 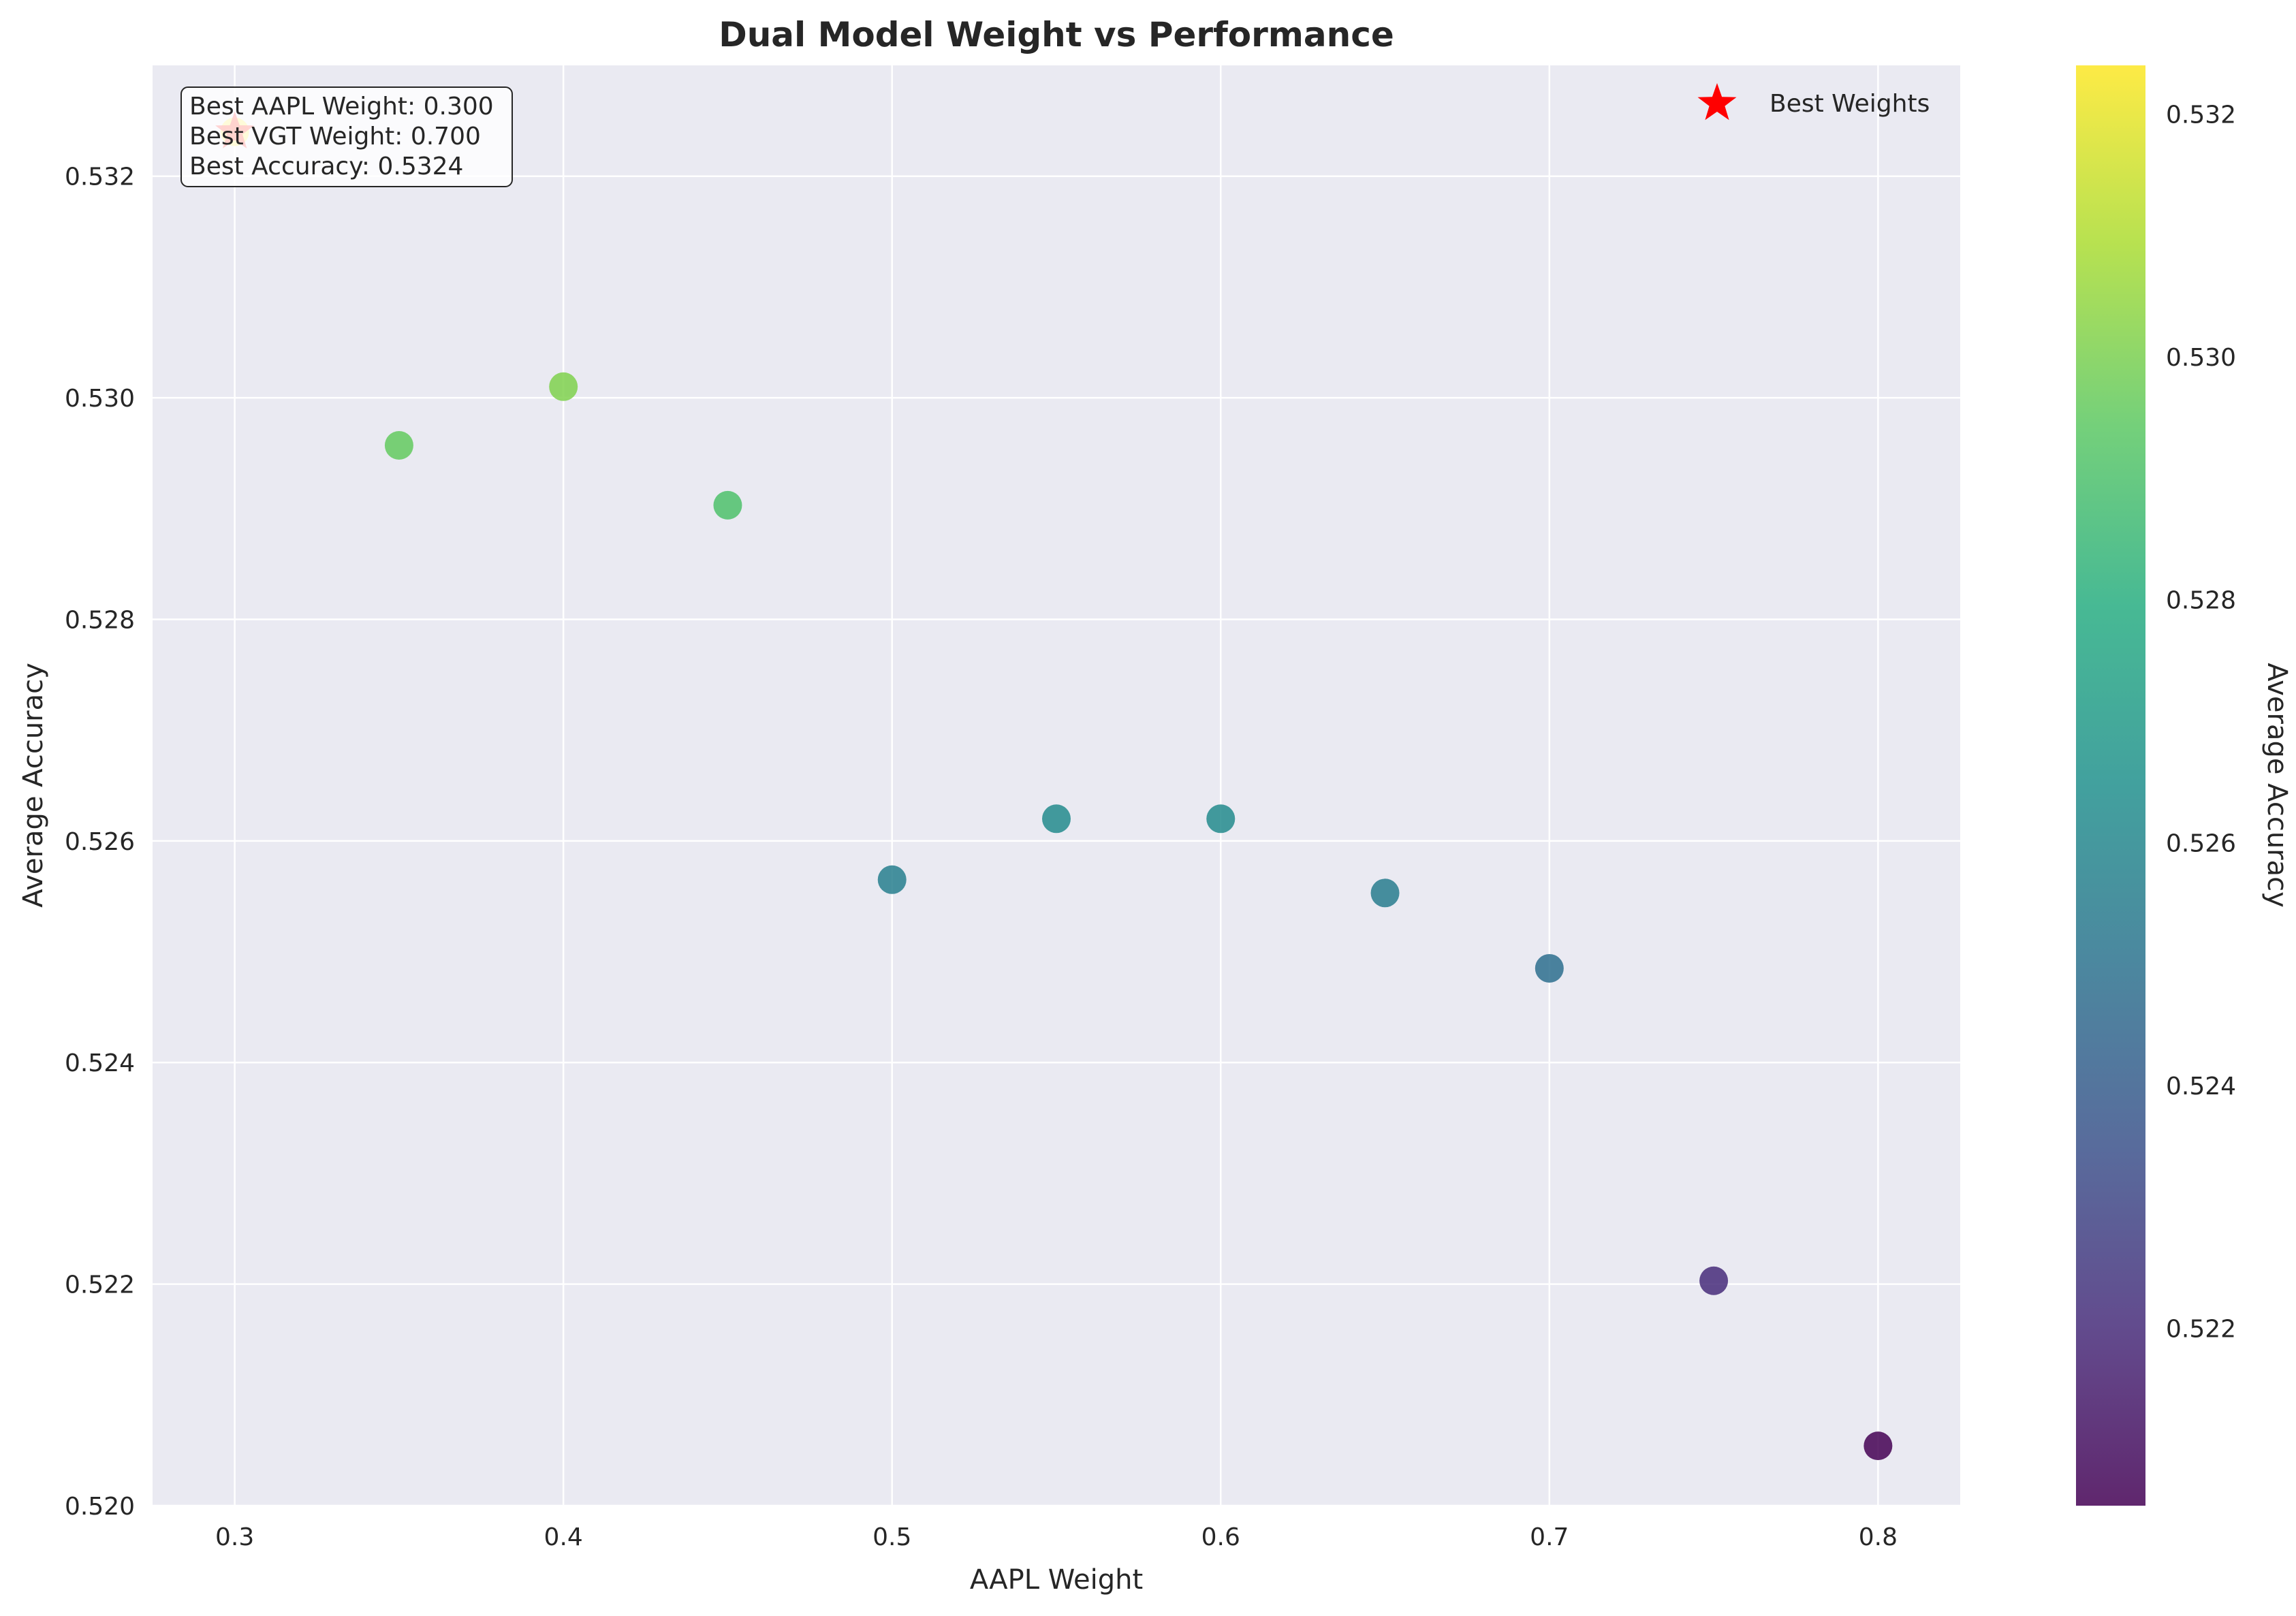 What do you see at coordinates (100, 620) in the screenshot?
I see `y-tick-label: 0.528` at bounding box center [100, 620].